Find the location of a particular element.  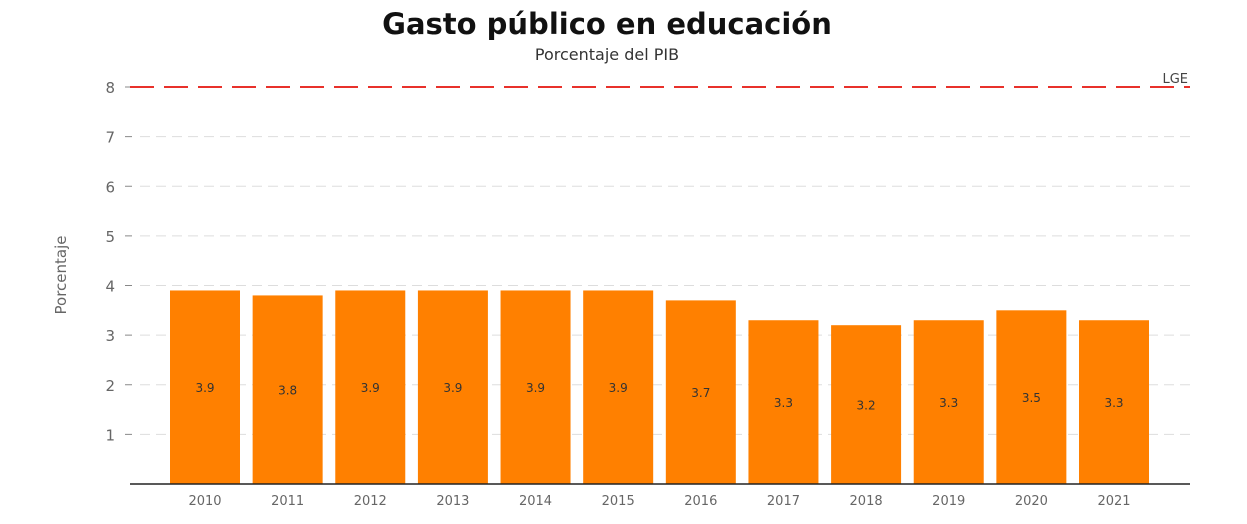

y-tick-label-8: 8 is located at coordinates (110, 88).